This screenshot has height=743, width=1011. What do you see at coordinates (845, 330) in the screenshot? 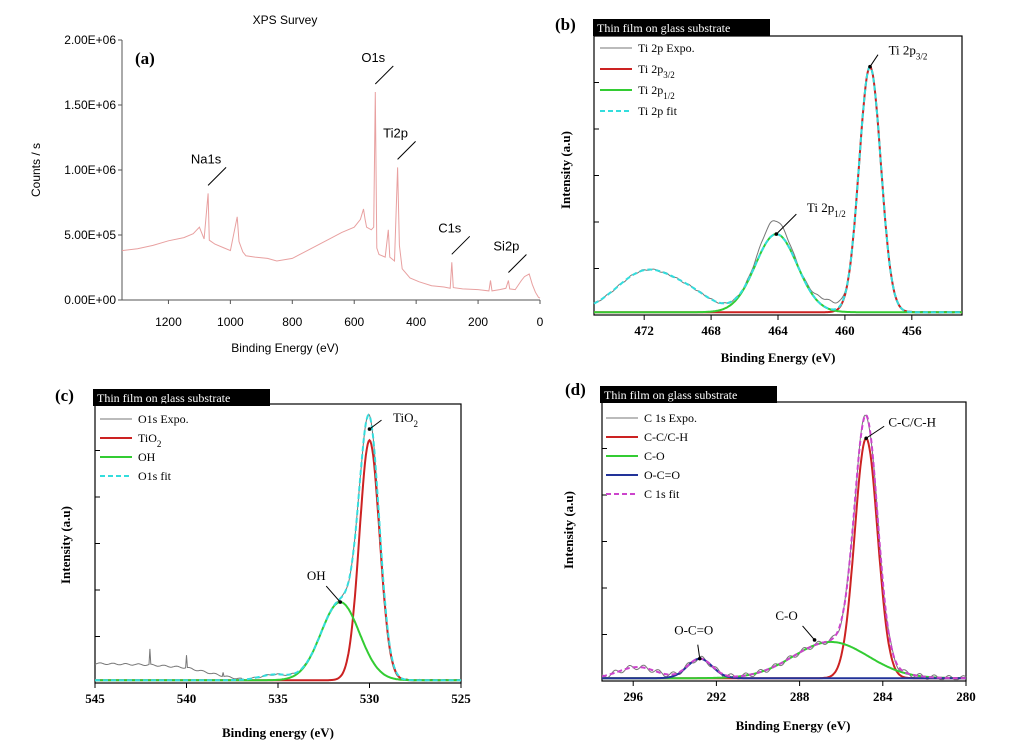
I see `b-x-tick-label: 460` at bounding box center [845, 330].